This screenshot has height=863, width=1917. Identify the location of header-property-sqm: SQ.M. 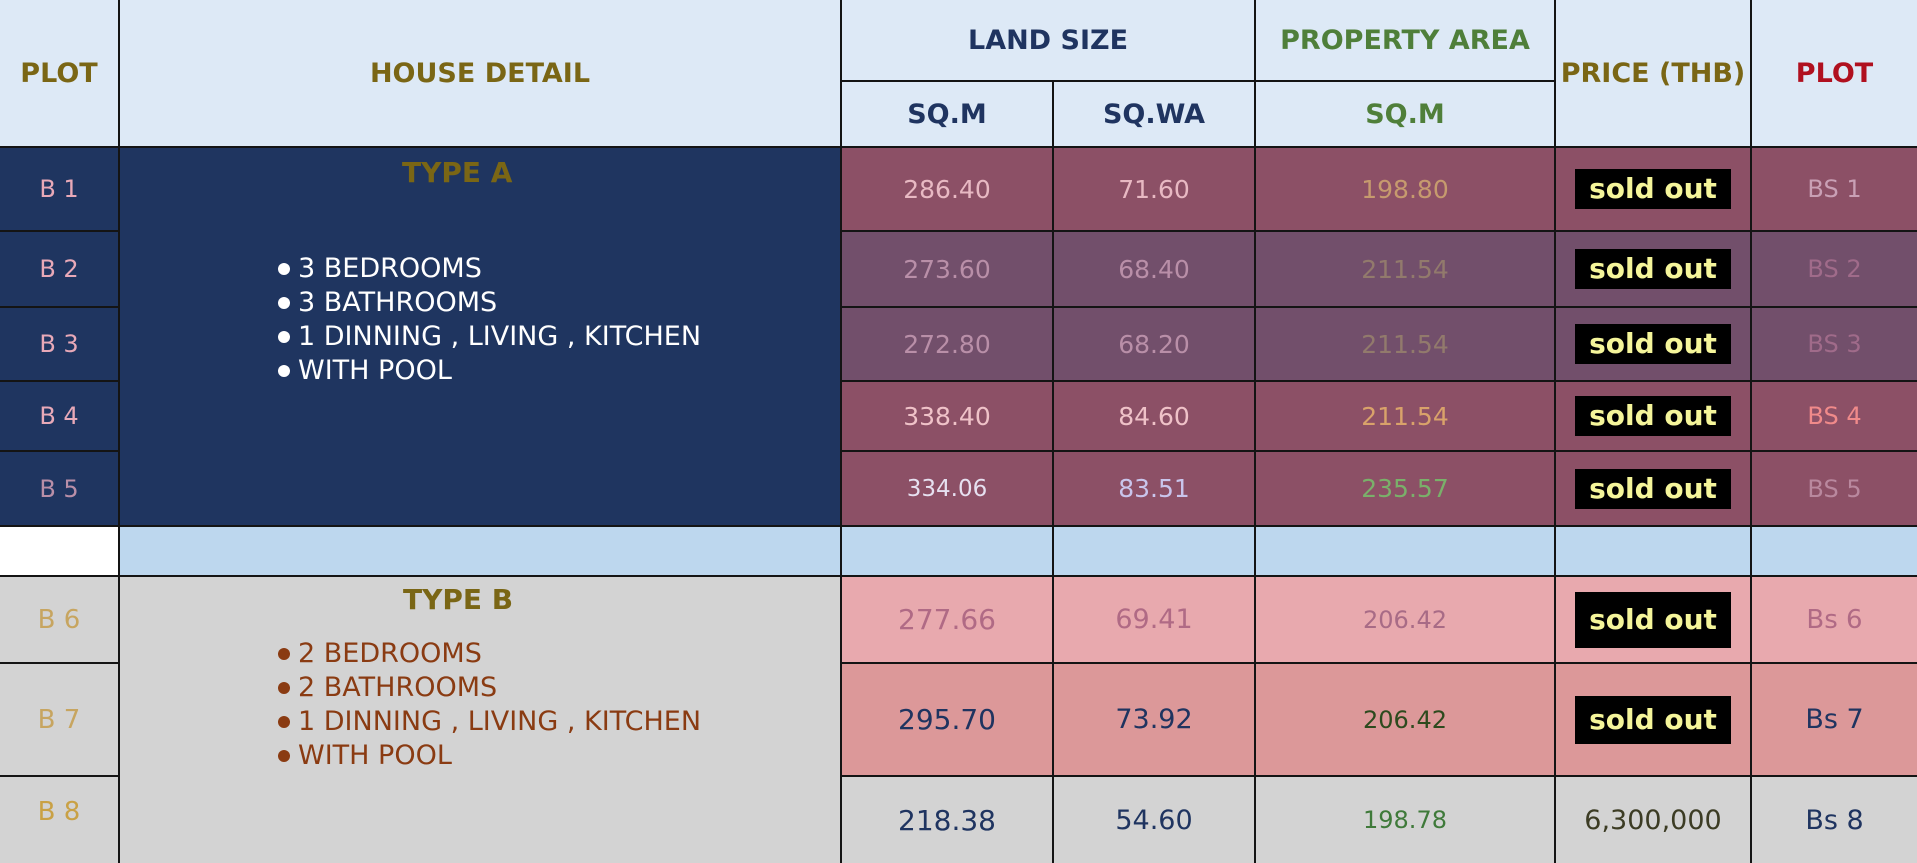
(1406, 115).